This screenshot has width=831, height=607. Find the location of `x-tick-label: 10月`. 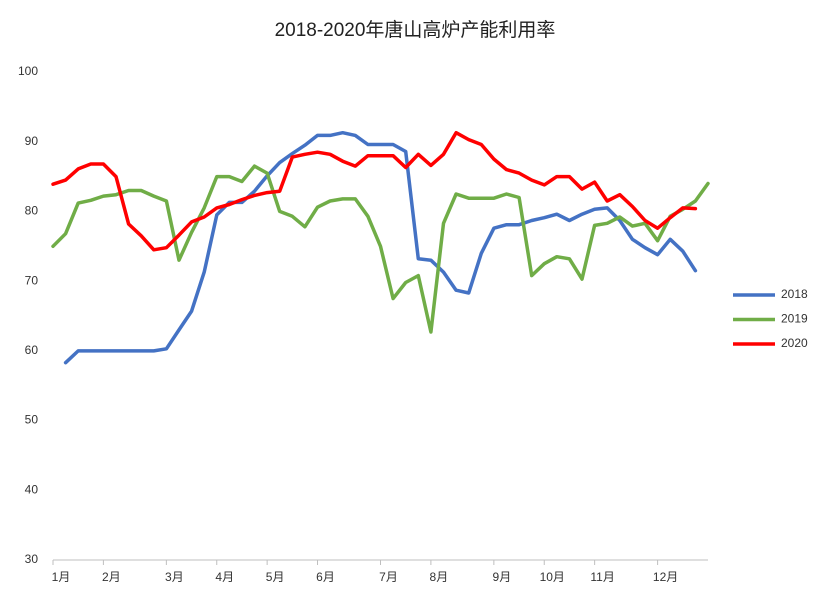

x-tick-label: 10月 is located at coordinates (552, 577).